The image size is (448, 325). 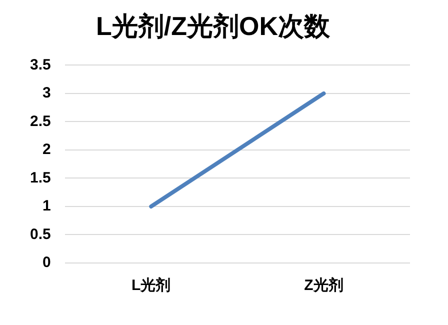 What do you see at coordinates (324, 285) in the screenshot?
I see `x-tick-label: Z光剂` at bounding box center [324, 285].